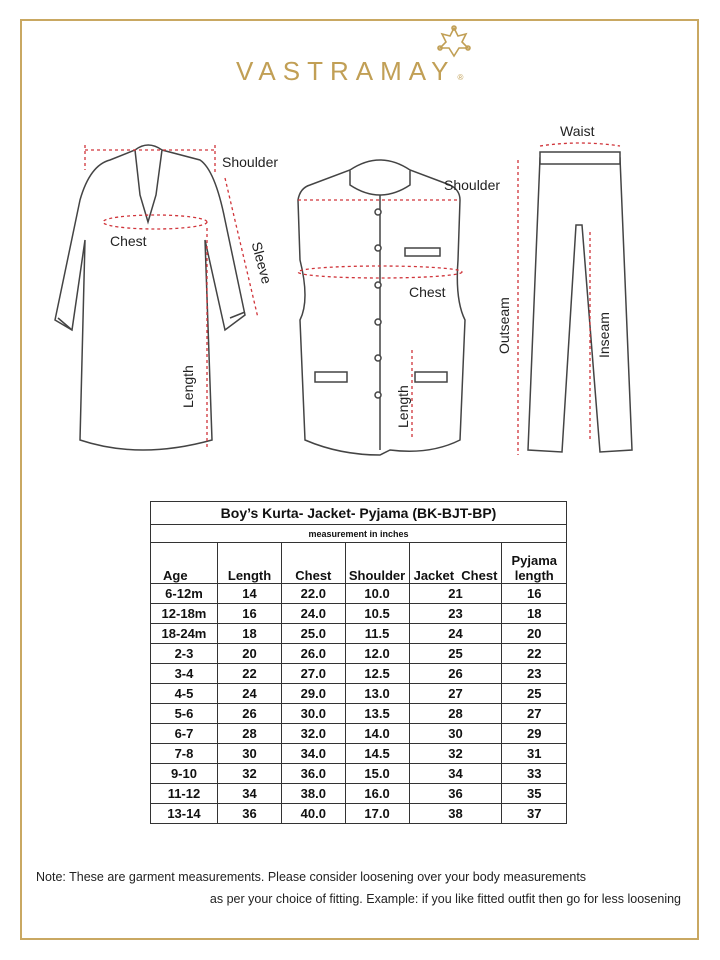 This screenshot has height=960, width=720. Describe the element at coordinates (313, 773) in the screenshot. I see `cell-chest: 36.0` at that location.